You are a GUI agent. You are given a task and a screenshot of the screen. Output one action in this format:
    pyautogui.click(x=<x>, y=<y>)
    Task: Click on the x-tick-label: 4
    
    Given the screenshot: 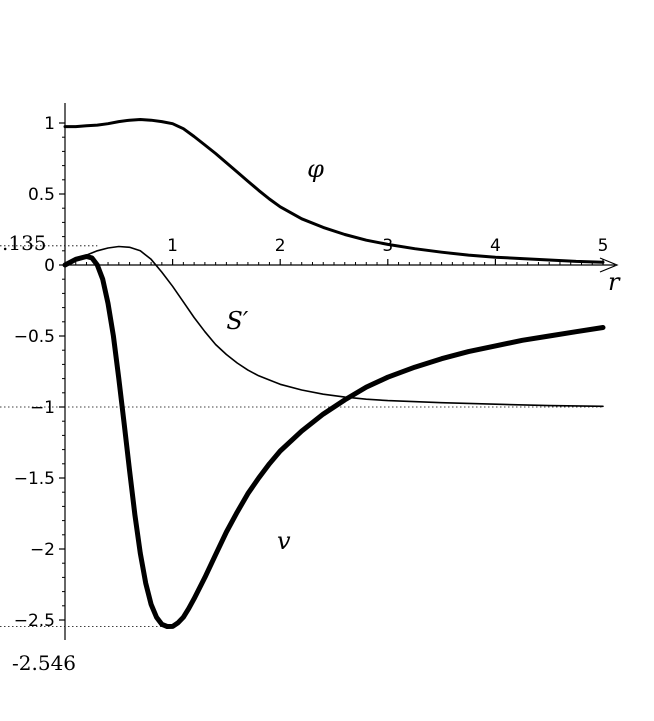 What is the action you would take?
    pyautogui.click(x=495, y=246)
    